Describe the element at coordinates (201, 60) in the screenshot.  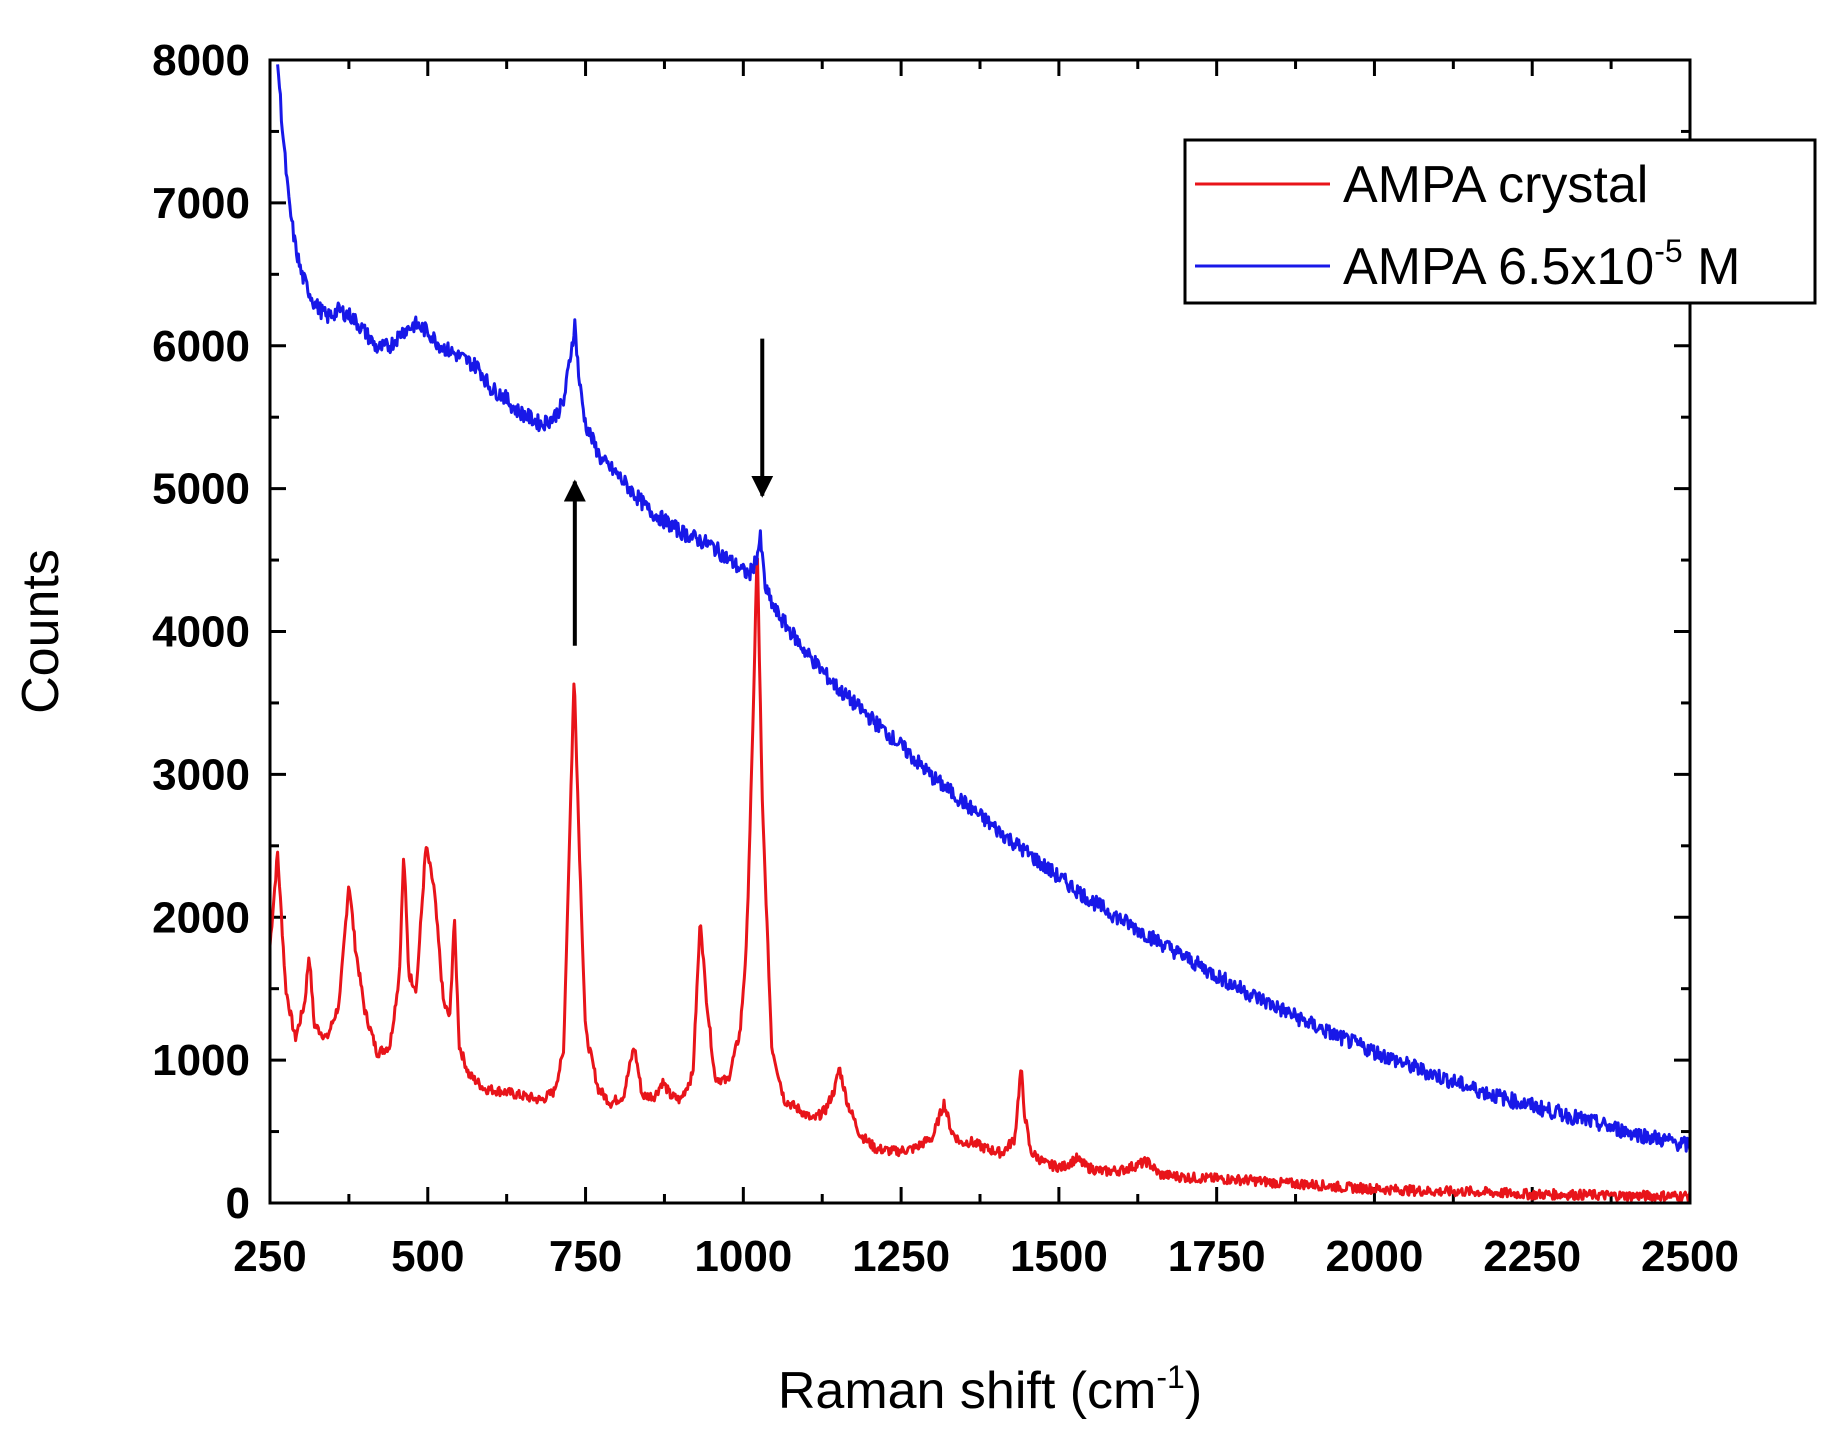
I see `y-tick-label: 8000` at that location.